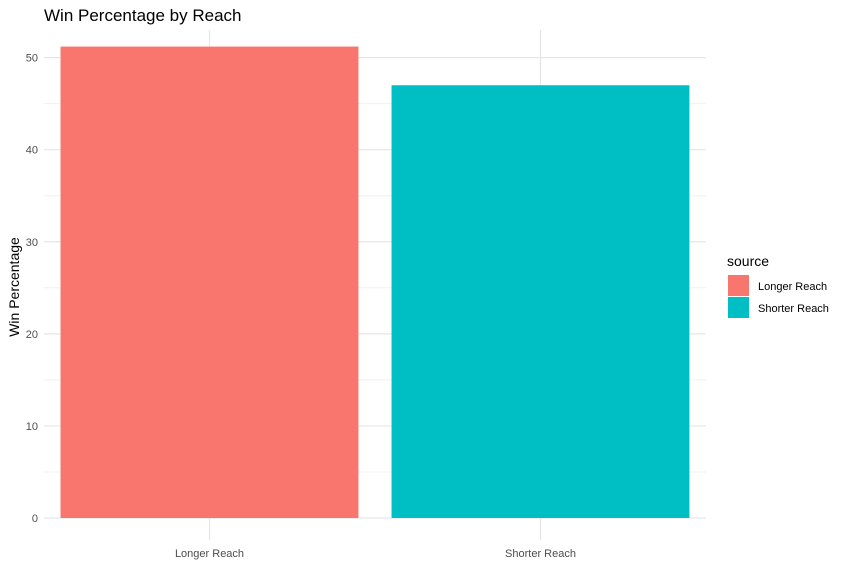  What do you see at coordinates (375, 554) in the screenshot?
I see `x-axis-ticks: Longer Reach Shorter Reach` at bounding box center [375, 554].